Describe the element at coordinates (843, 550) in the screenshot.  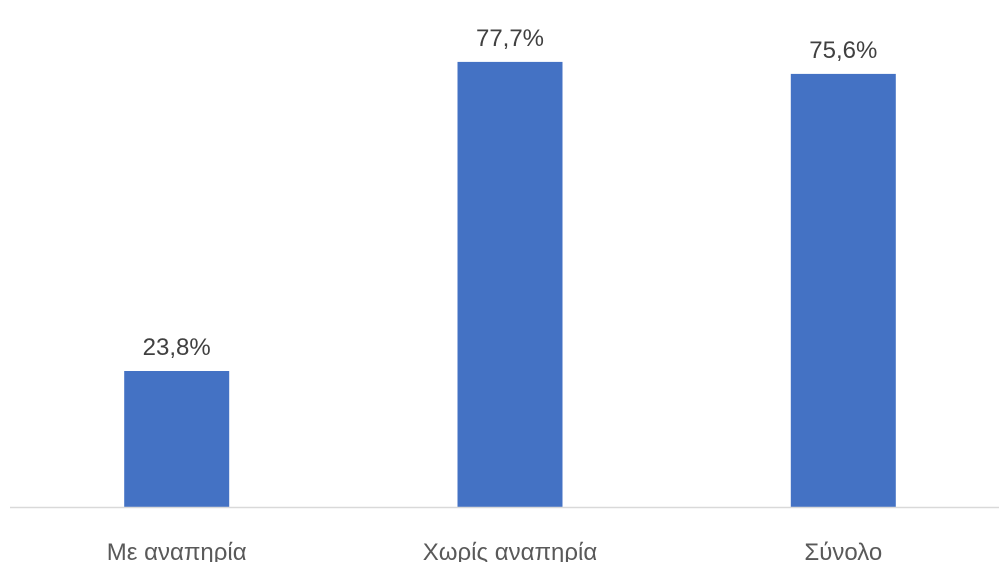
I see `category-label-3: Σύνολο` at that location.